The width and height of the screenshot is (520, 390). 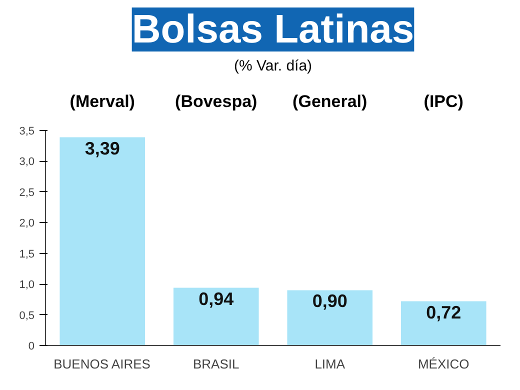 What do you see at coordinates (102, 101) in the screenshot?
I see `text: (Merval)` at bounding box center [102, 101].